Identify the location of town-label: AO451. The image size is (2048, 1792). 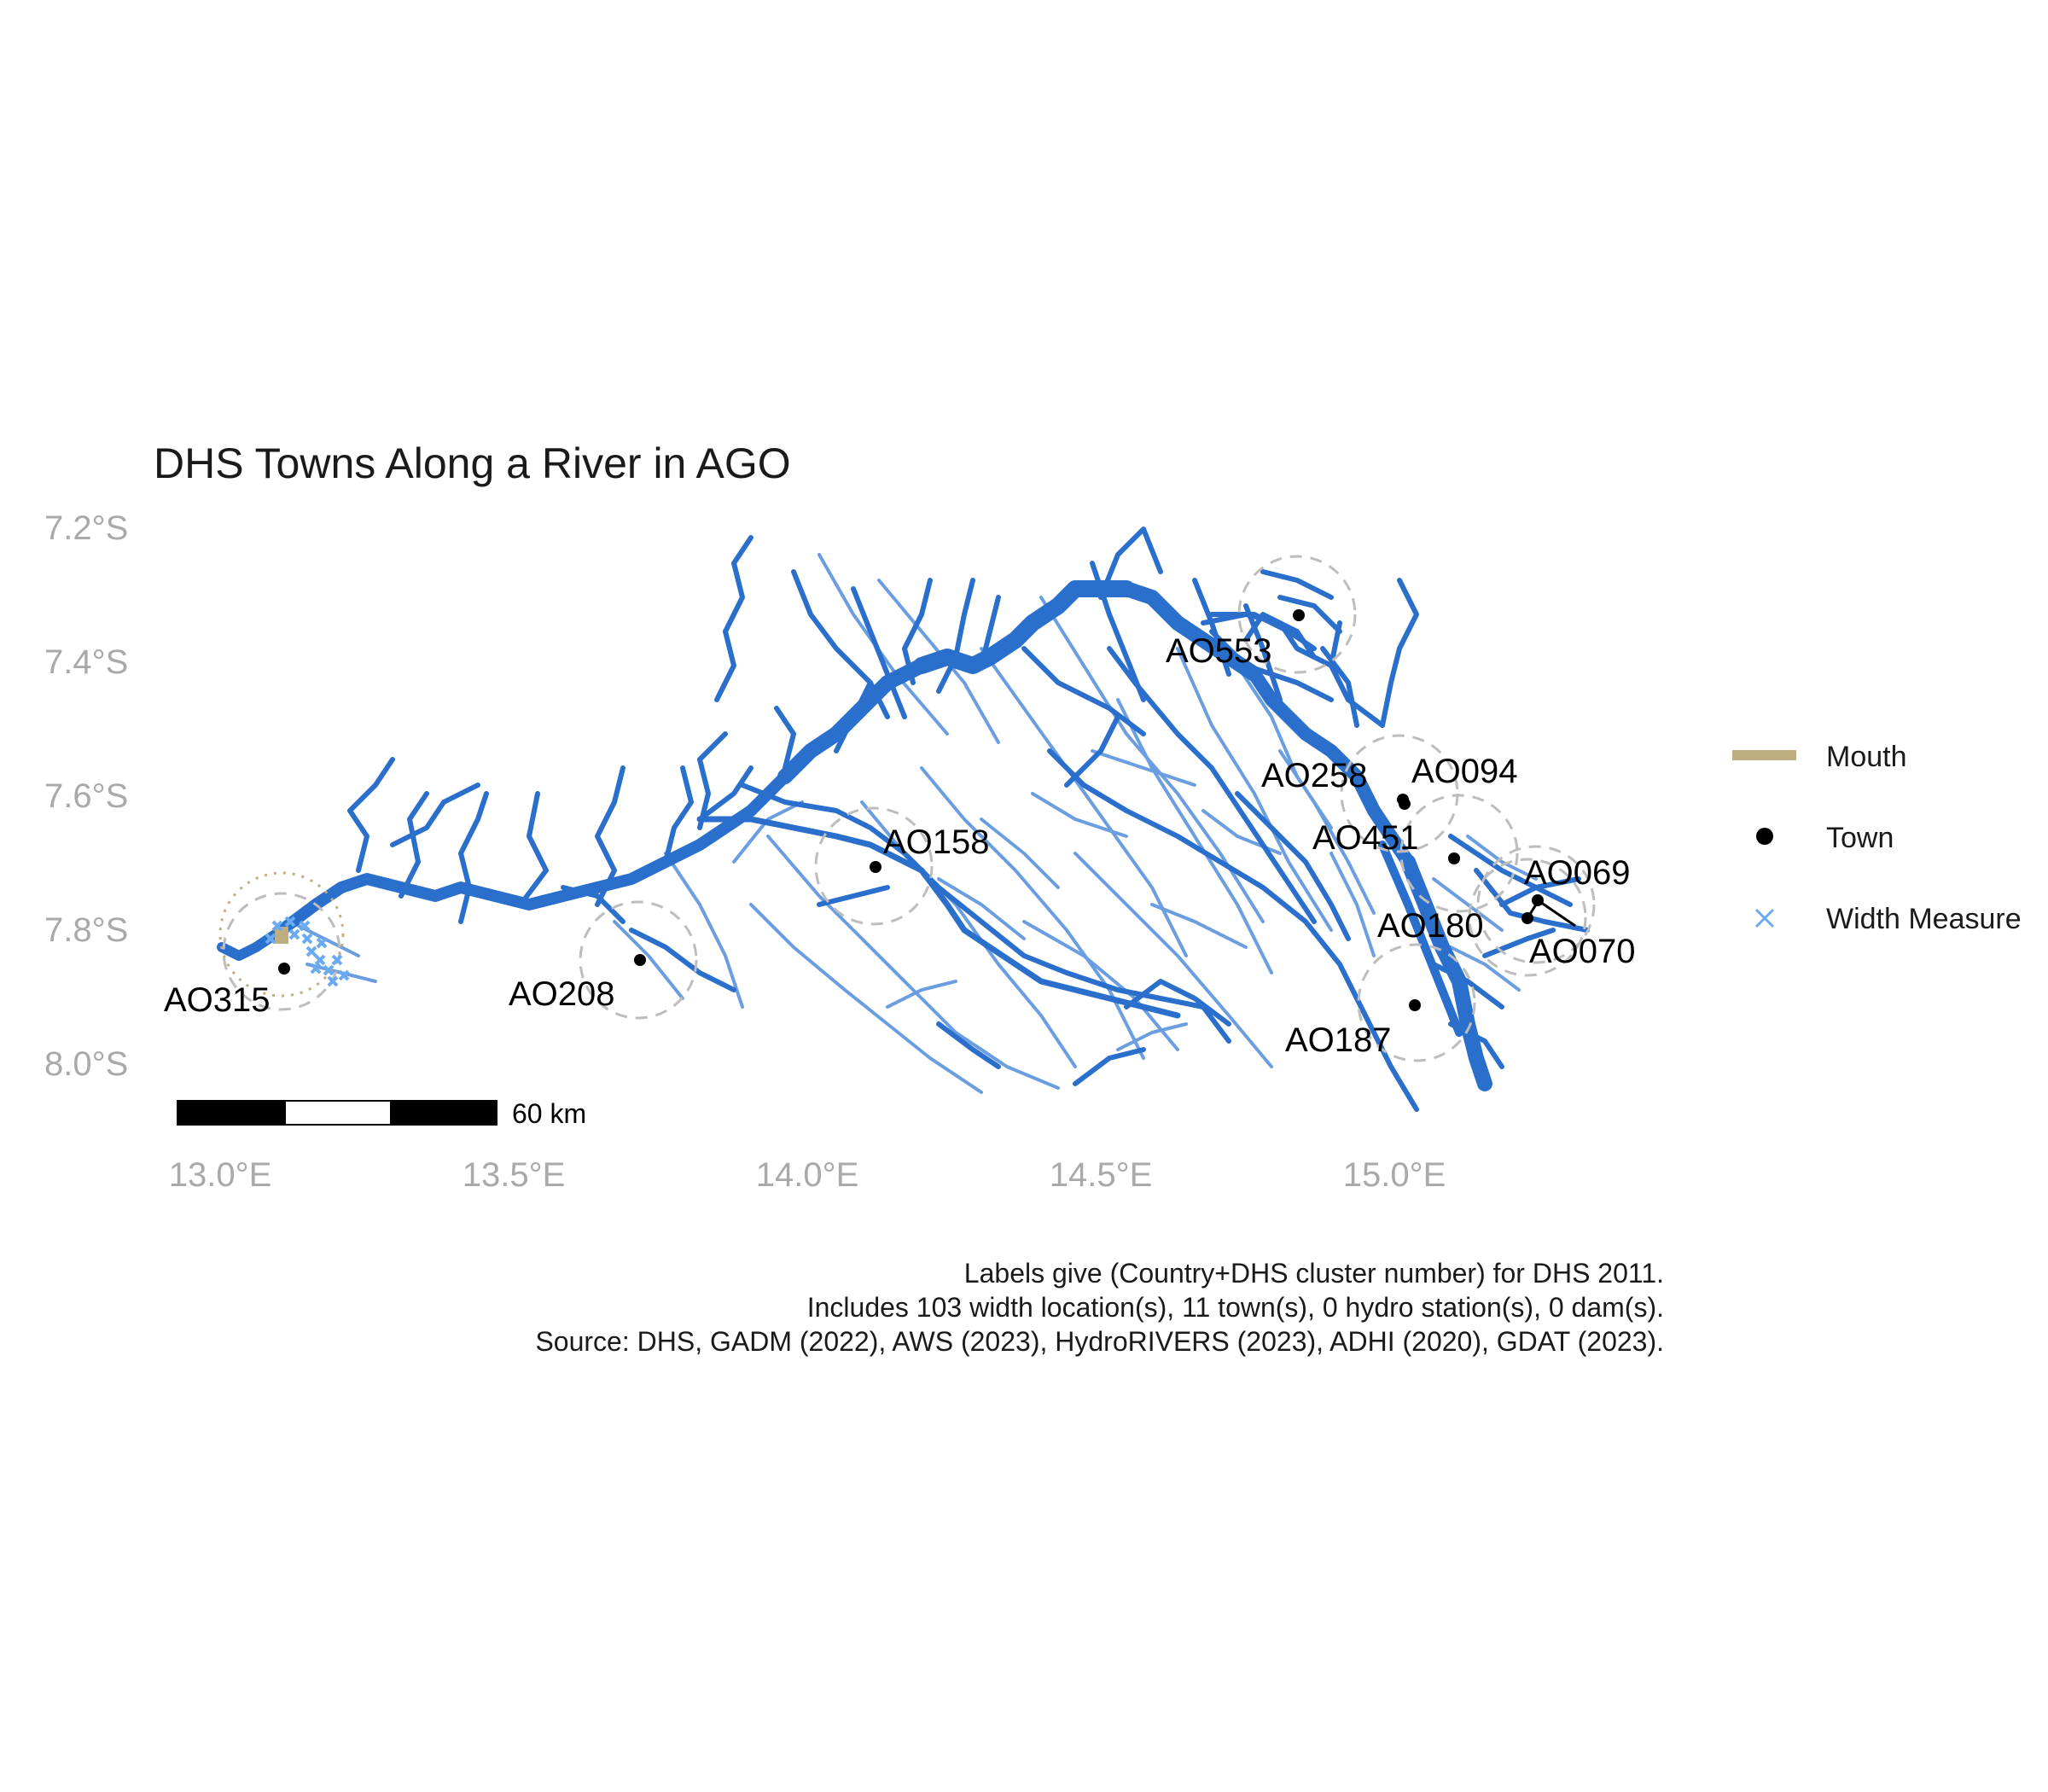
(1365, 838).